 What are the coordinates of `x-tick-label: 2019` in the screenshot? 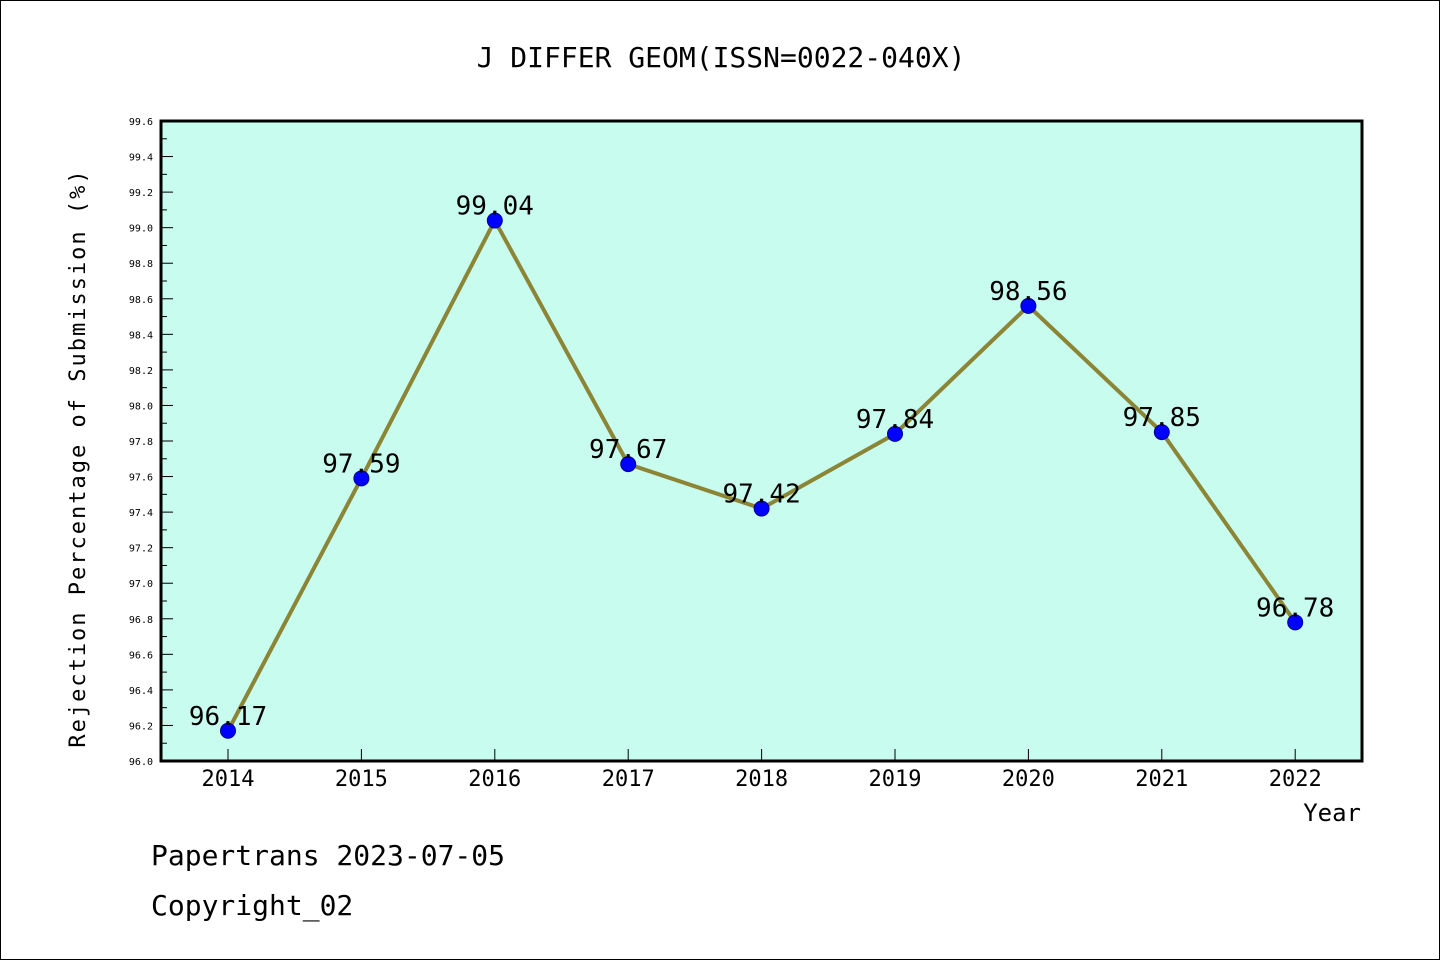 It's located at (895, 779).